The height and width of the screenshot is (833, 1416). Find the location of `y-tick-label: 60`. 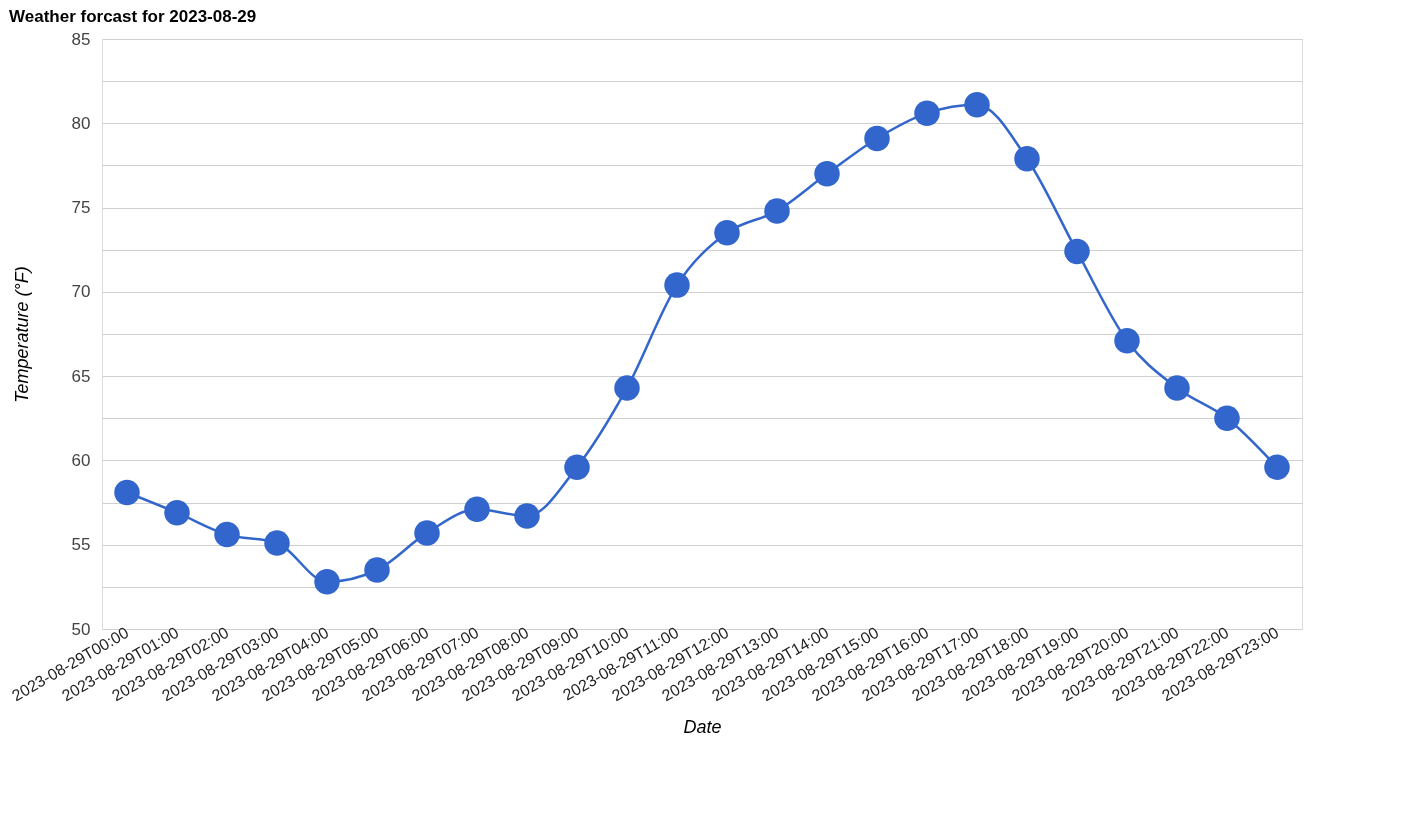

y-tick-label: 60 is located at coordinates (81, 460).